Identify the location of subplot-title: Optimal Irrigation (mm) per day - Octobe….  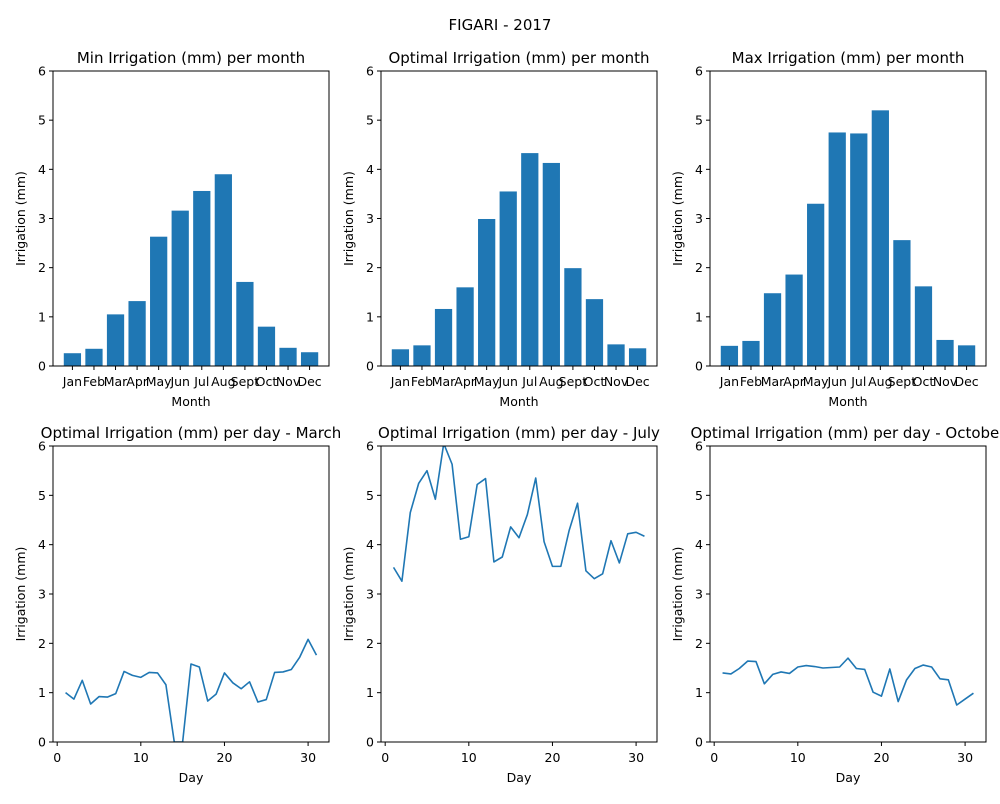
(845, 433).